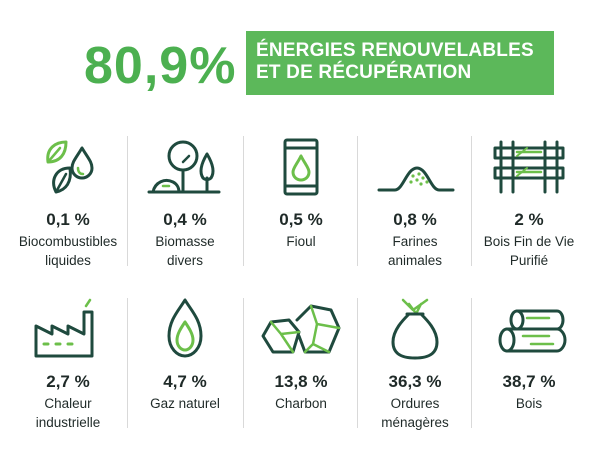 The image size is (600, 454). I want to click on label-line-1: Biomasse, so click(185, 241).